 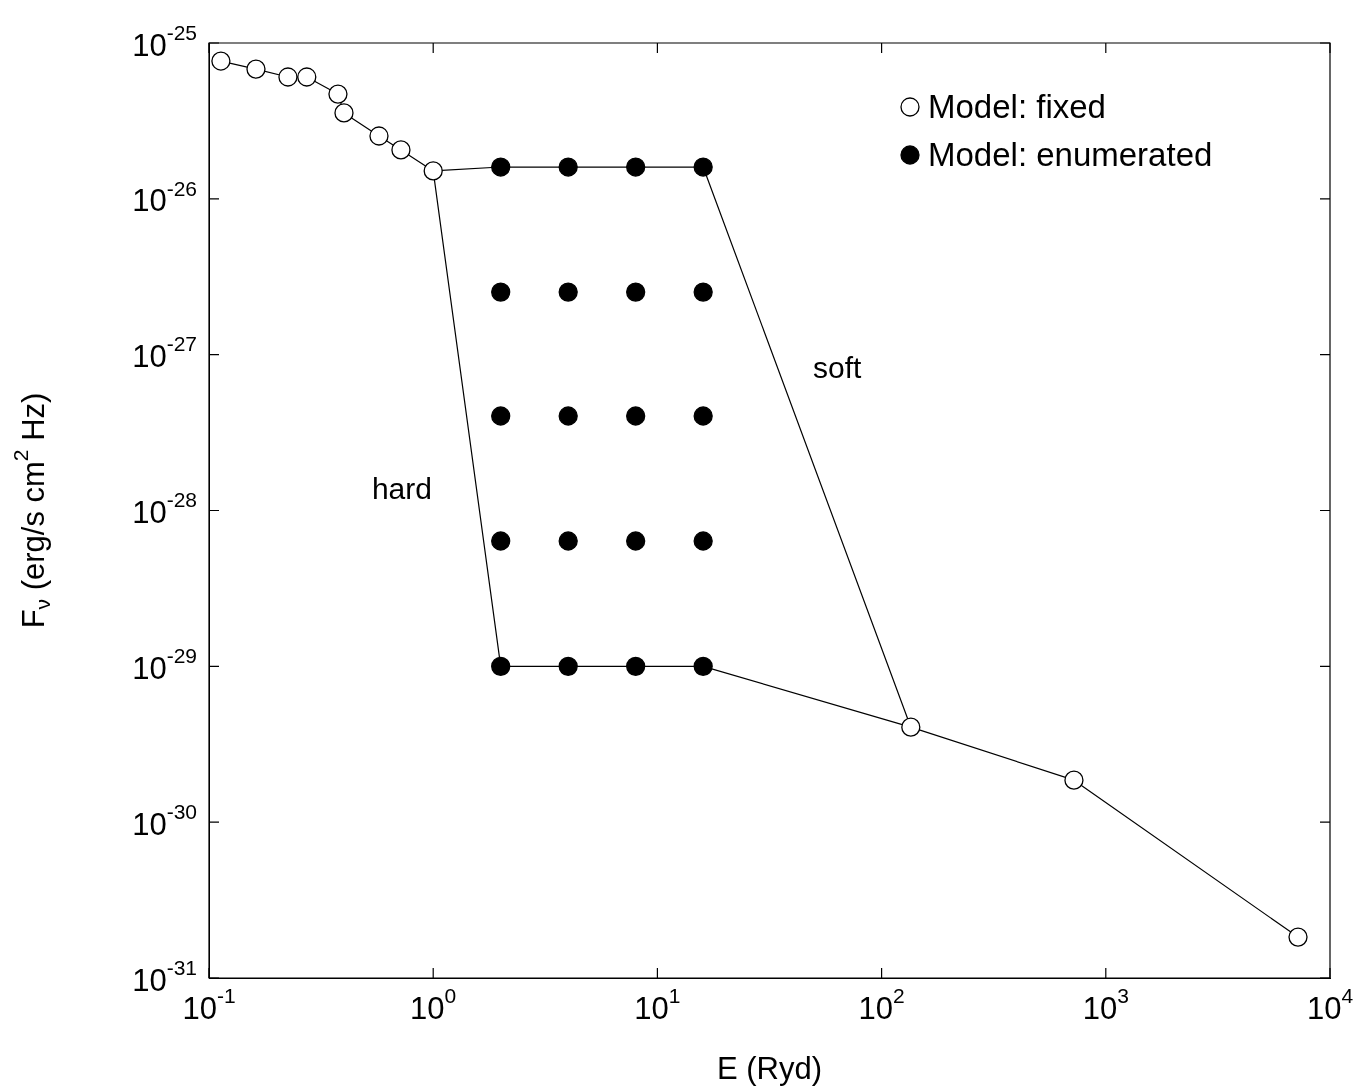 I want to click on legend-label: Model: enumerated, so click(x=1070, y=155).